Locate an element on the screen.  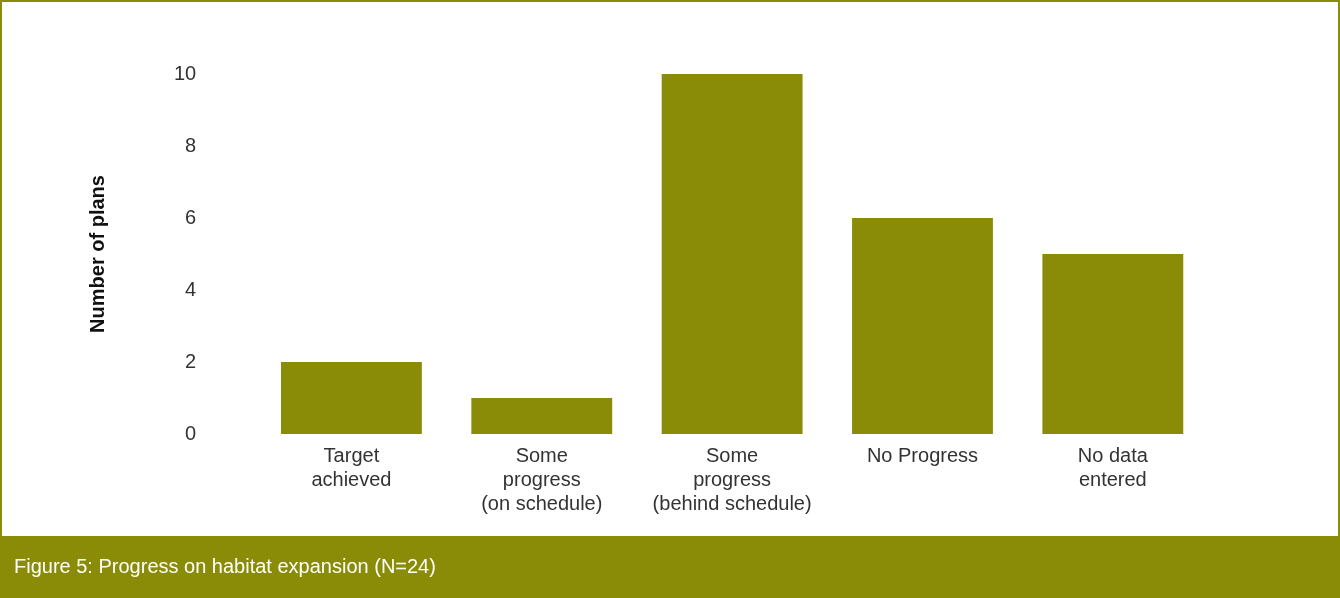
y-axis-title: Number of plans is located at coordinates (96, 254).